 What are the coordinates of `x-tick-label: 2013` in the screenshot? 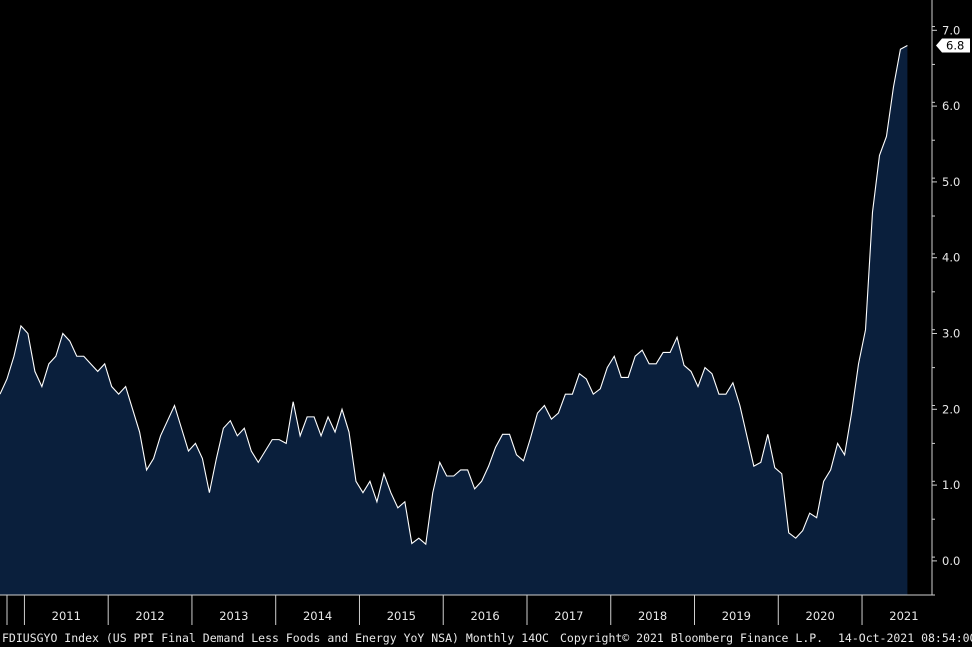 It's located at (233, 616).